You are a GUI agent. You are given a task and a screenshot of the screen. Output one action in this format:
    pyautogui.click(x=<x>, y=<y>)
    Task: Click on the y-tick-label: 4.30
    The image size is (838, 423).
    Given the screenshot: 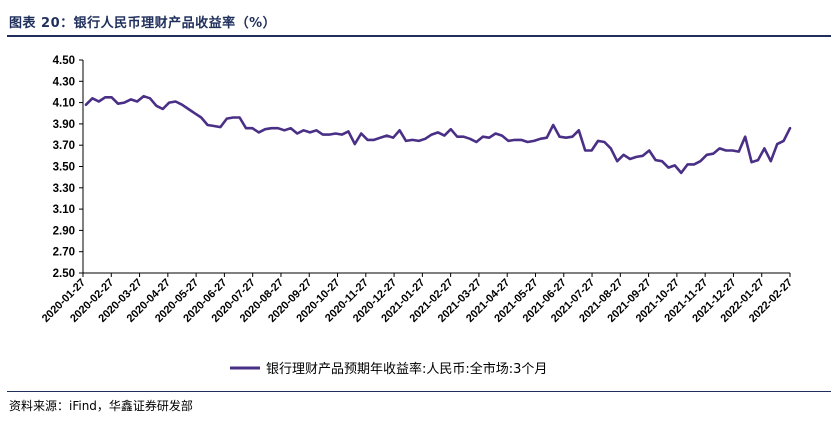 What is the action you would take?
    pyautogui.click(x=64, y=82)
    